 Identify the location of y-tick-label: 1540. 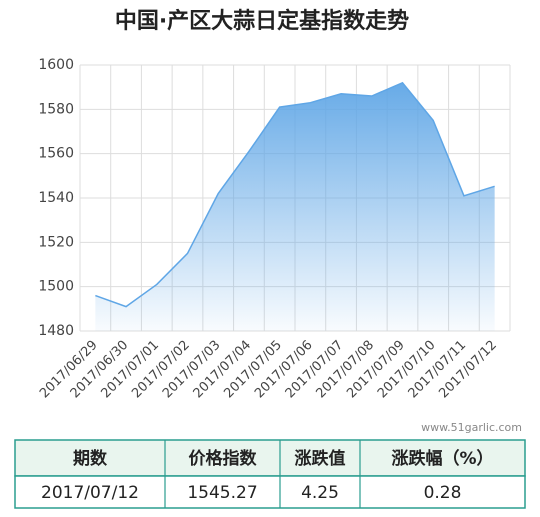
(56, 198).